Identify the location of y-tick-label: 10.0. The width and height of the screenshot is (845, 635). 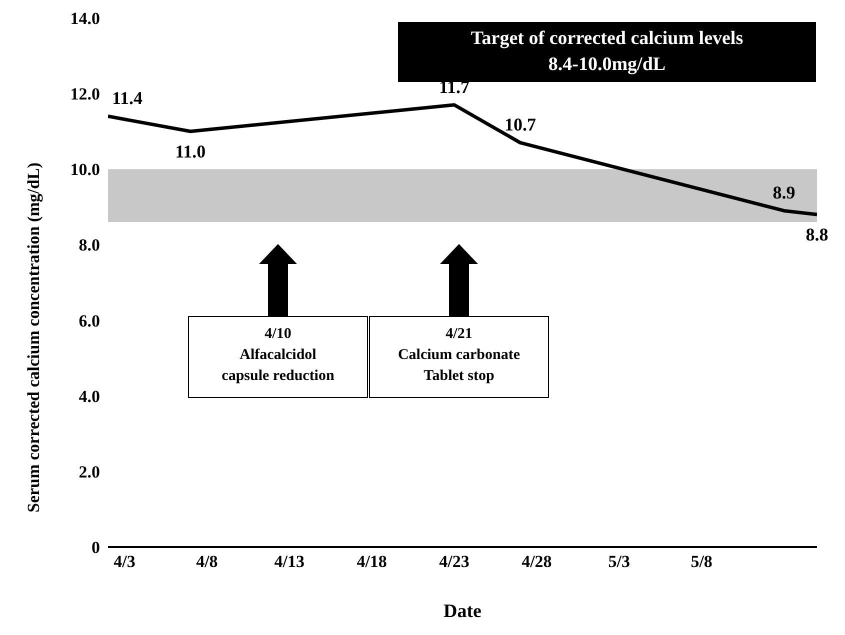
(85, 170).